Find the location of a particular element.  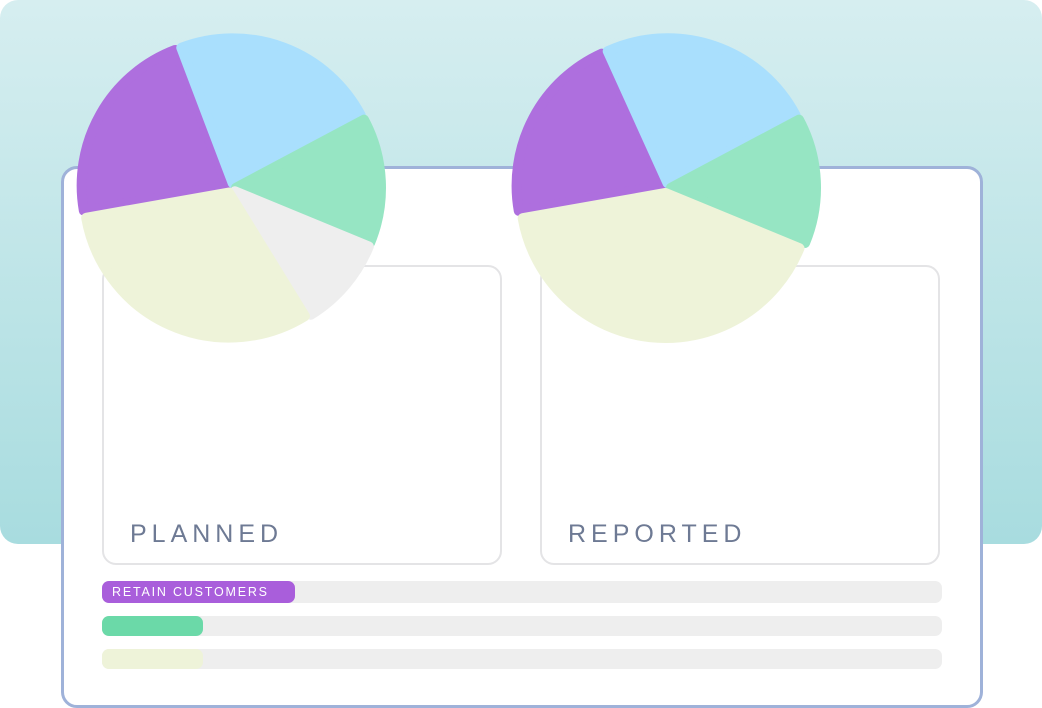

progress-fill-retain-customers: RETAIN CUSTOMERS is located at coordinates (199, 592).